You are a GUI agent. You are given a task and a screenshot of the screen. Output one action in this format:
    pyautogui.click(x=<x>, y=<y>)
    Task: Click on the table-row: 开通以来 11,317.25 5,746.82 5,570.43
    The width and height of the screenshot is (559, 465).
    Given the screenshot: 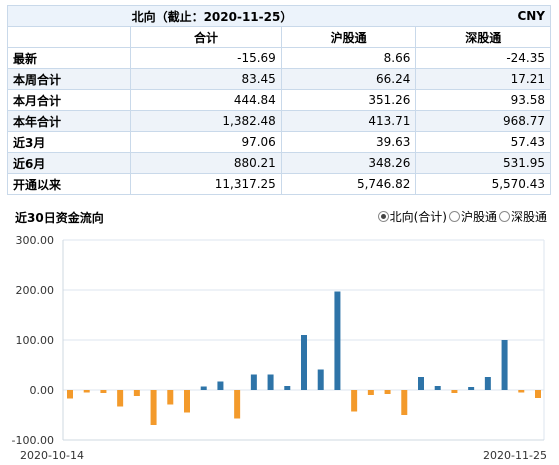 What is the action you would take?
    pyautogui.click(x=278, y=184)
    